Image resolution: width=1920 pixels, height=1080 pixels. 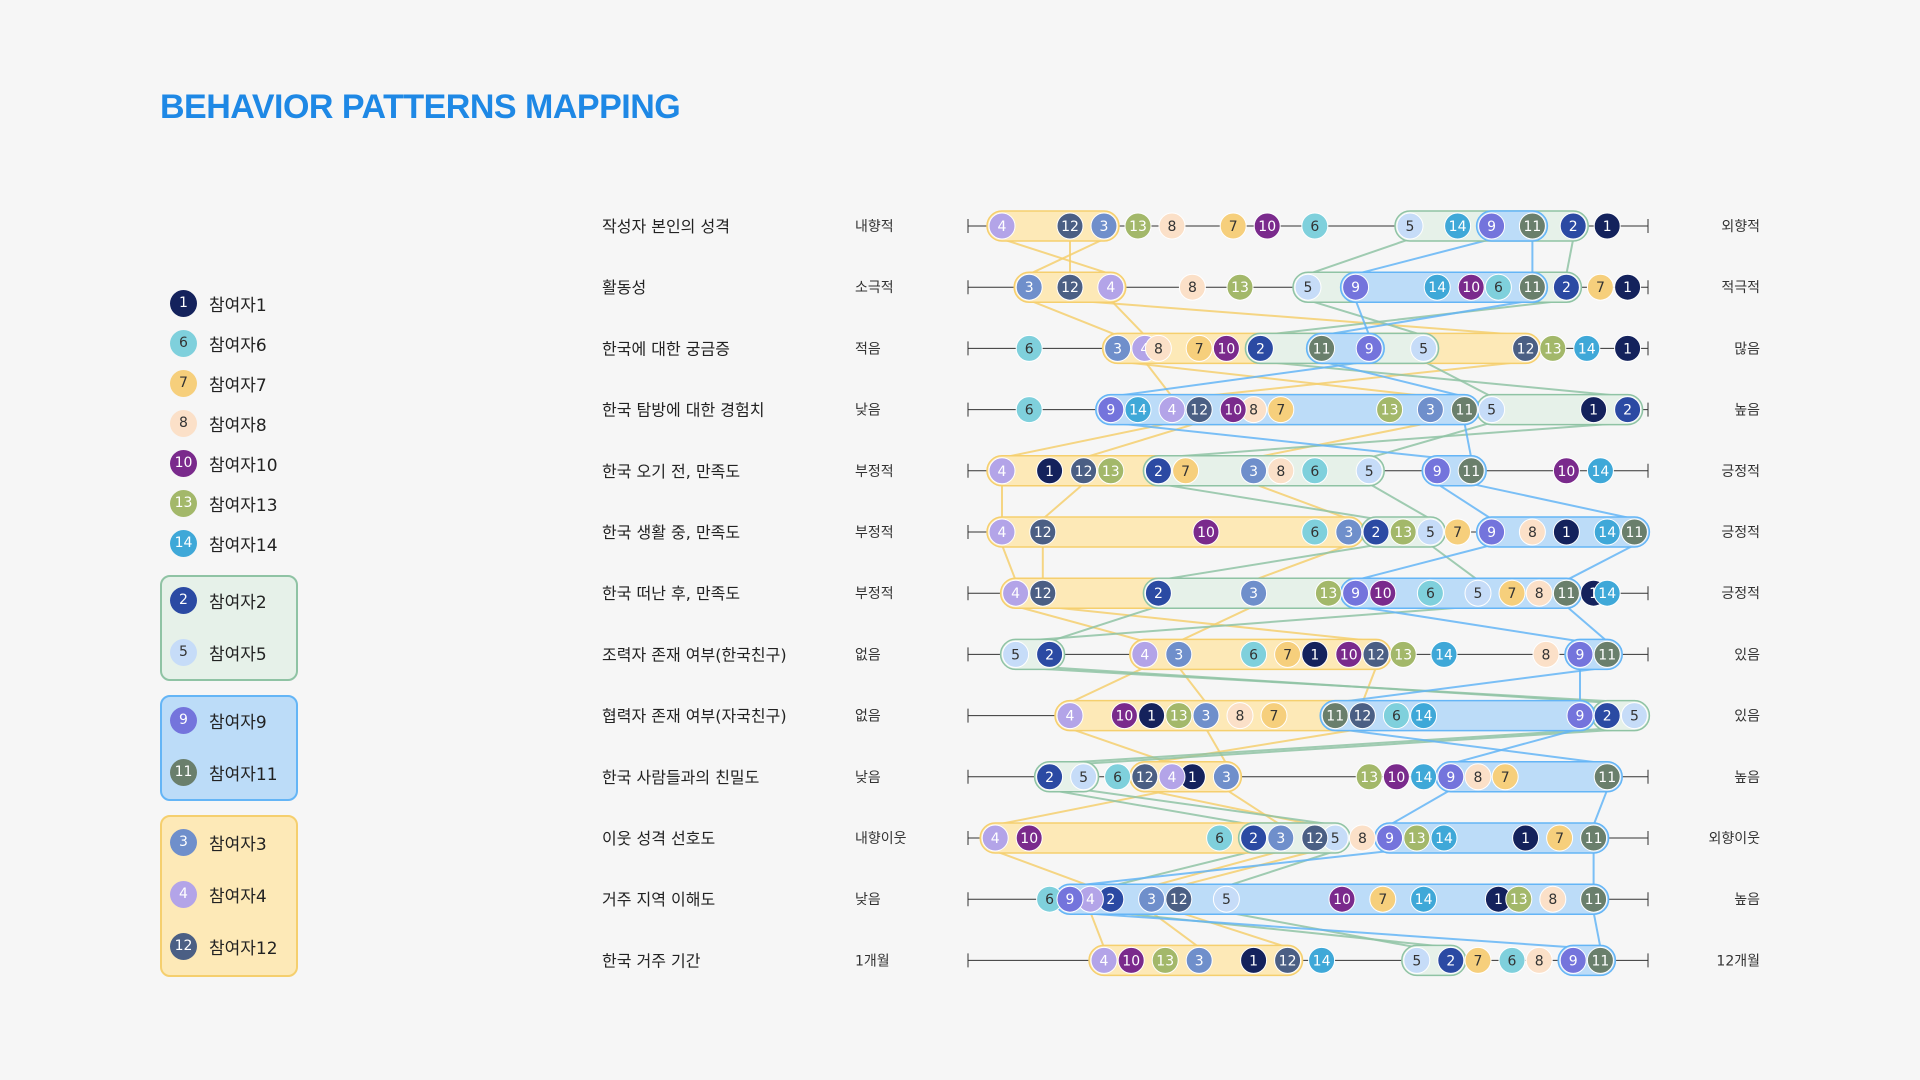 I want to click on row-left-label: 없음, so click(x=868, y=655).